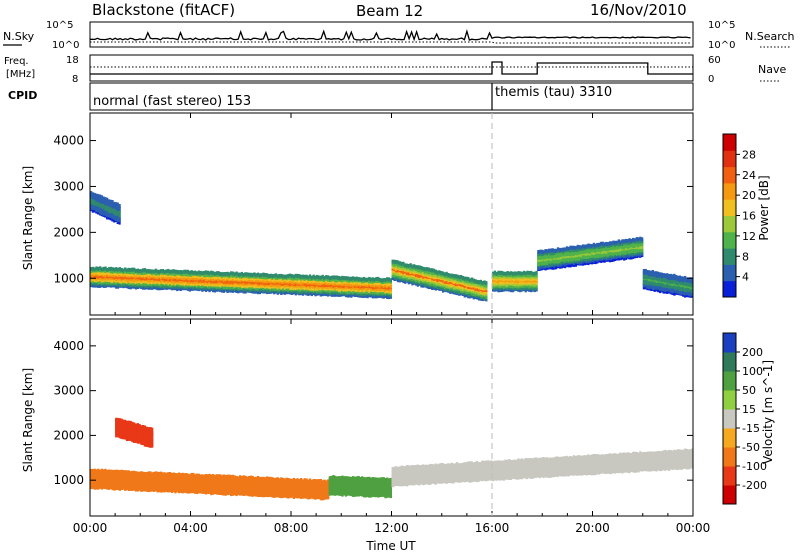 The width and height of the screenshot is (800, 554). I want to click on nave-label: Nave, so click(772, 69).